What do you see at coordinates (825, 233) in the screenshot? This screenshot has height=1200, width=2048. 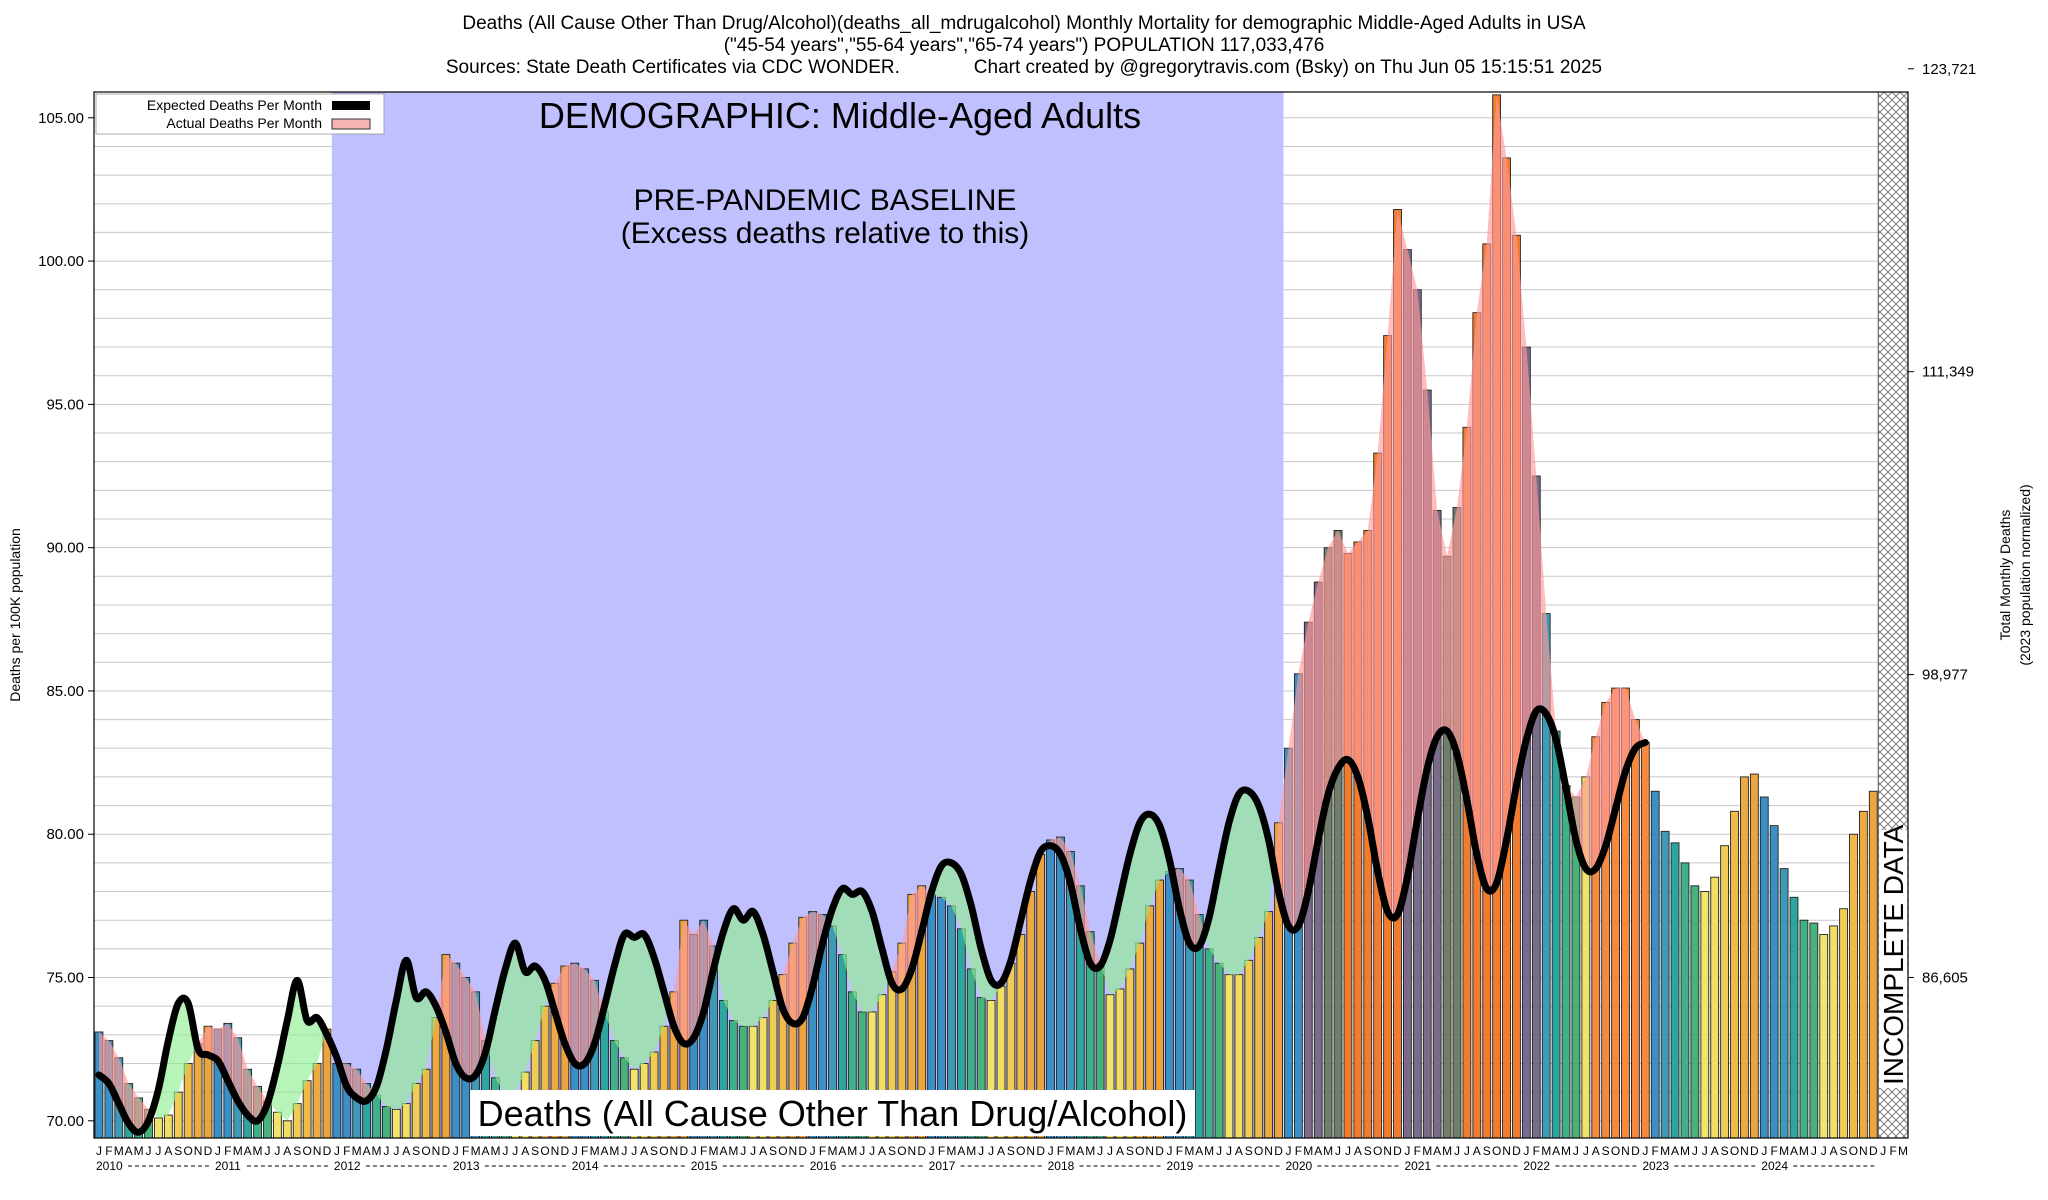 I see `baseline-annotation-sub: (Excess deaths relative to this)` at bounding box center [825, 233].